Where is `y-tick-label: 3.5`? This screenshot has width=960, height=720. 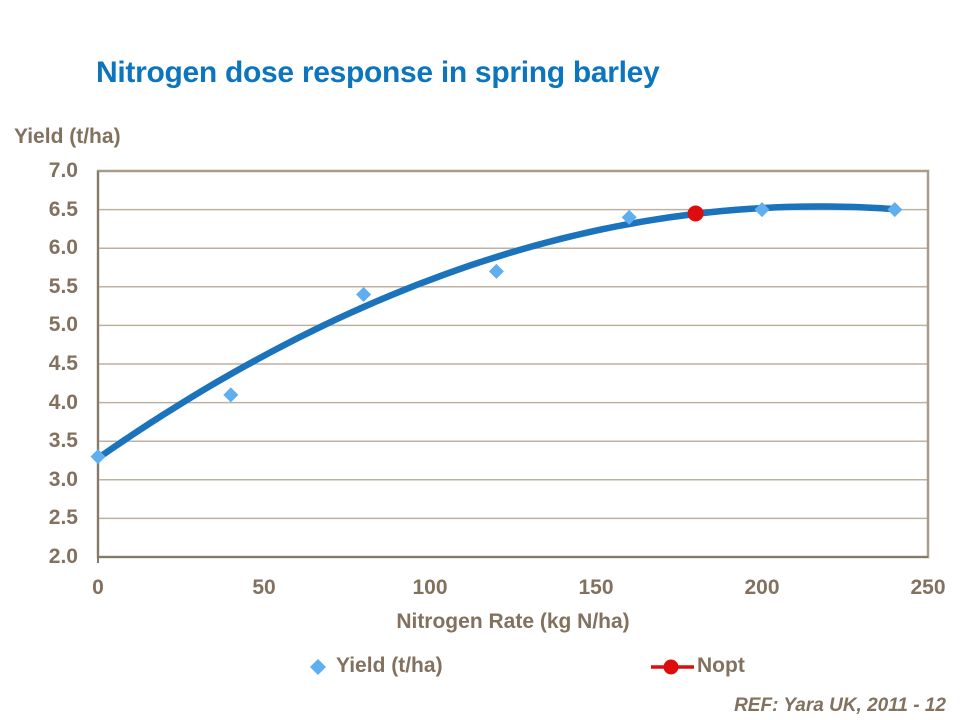
y-tick-label: 3.5 is located at coordinates (63, 441).